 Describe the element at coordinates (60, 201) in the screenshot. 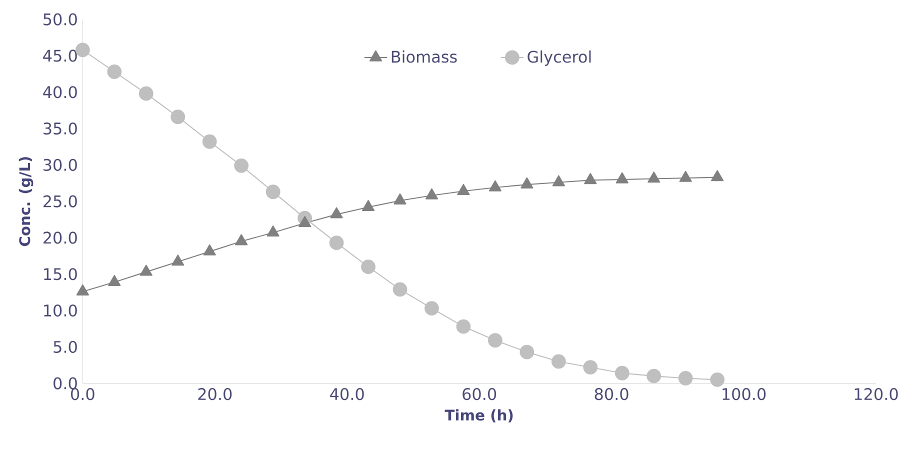

I see `y-tick-label: 25.0` at that location.